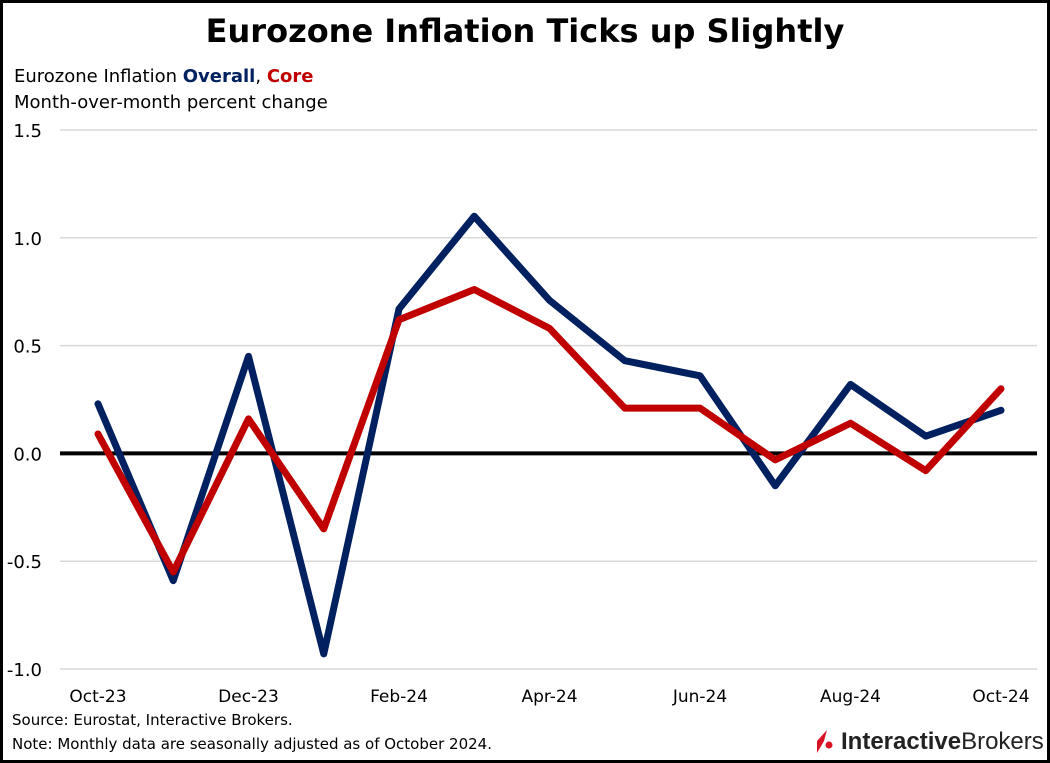 The image size is (1050, 763). What do you see at coordinates (825, 741) in the screenshot?
I see `logo-mark-icon` at bounding box center [825, 741].